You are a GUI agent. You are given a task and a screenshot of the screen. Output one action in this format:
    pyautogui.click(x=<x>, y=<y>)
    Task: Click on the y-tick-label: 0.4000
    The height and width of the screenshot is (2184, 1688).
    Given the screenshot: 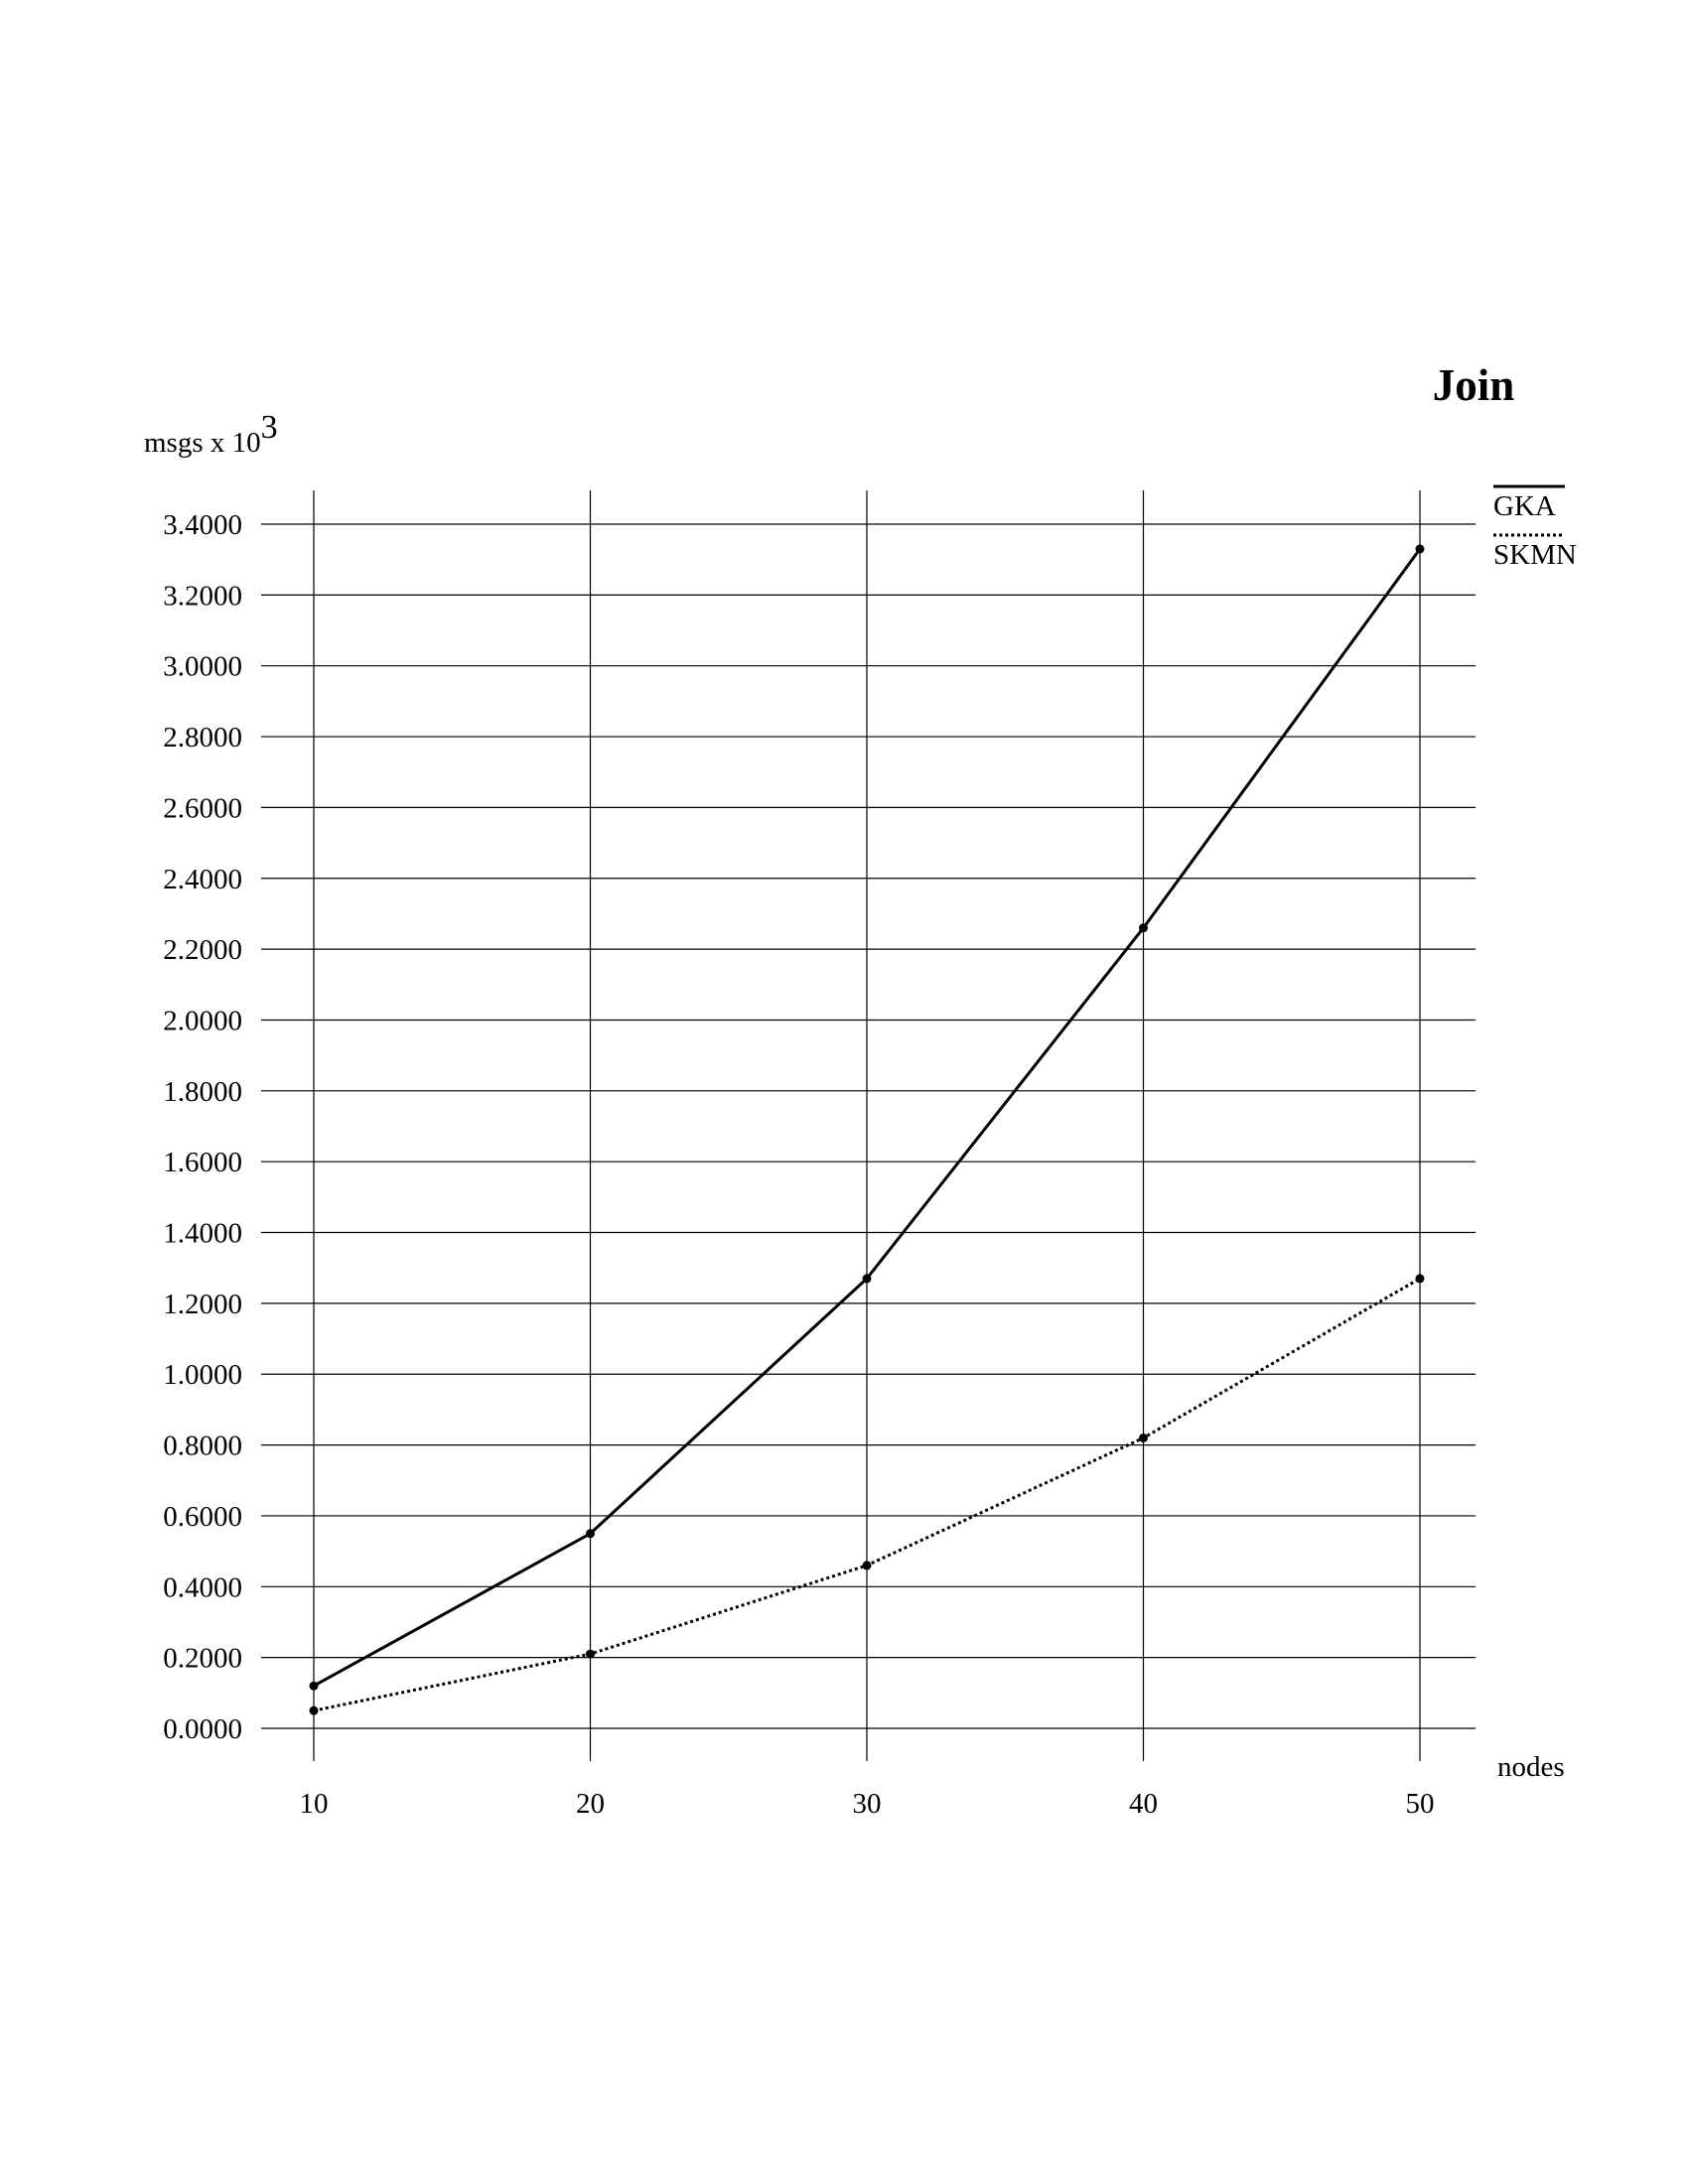 What is the action you would take?
    pyautogui.click(x=202, y=1587)
    